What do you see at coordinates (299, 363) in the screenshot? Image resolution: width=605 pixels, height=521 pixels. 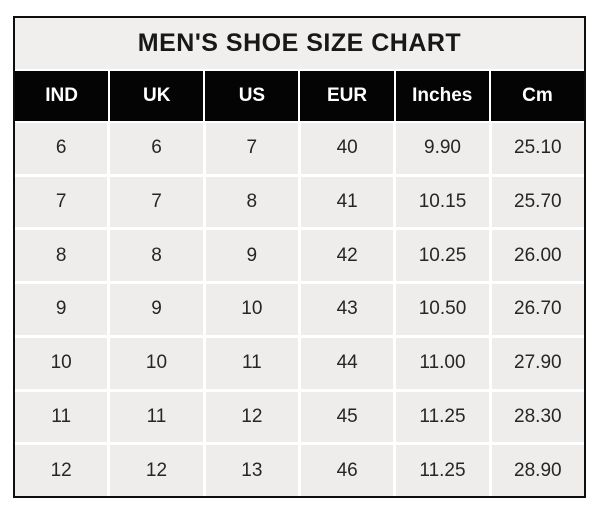 I see `table-row: 10 10 11 44 11.00 27.90` at bounding box center [299, 363].